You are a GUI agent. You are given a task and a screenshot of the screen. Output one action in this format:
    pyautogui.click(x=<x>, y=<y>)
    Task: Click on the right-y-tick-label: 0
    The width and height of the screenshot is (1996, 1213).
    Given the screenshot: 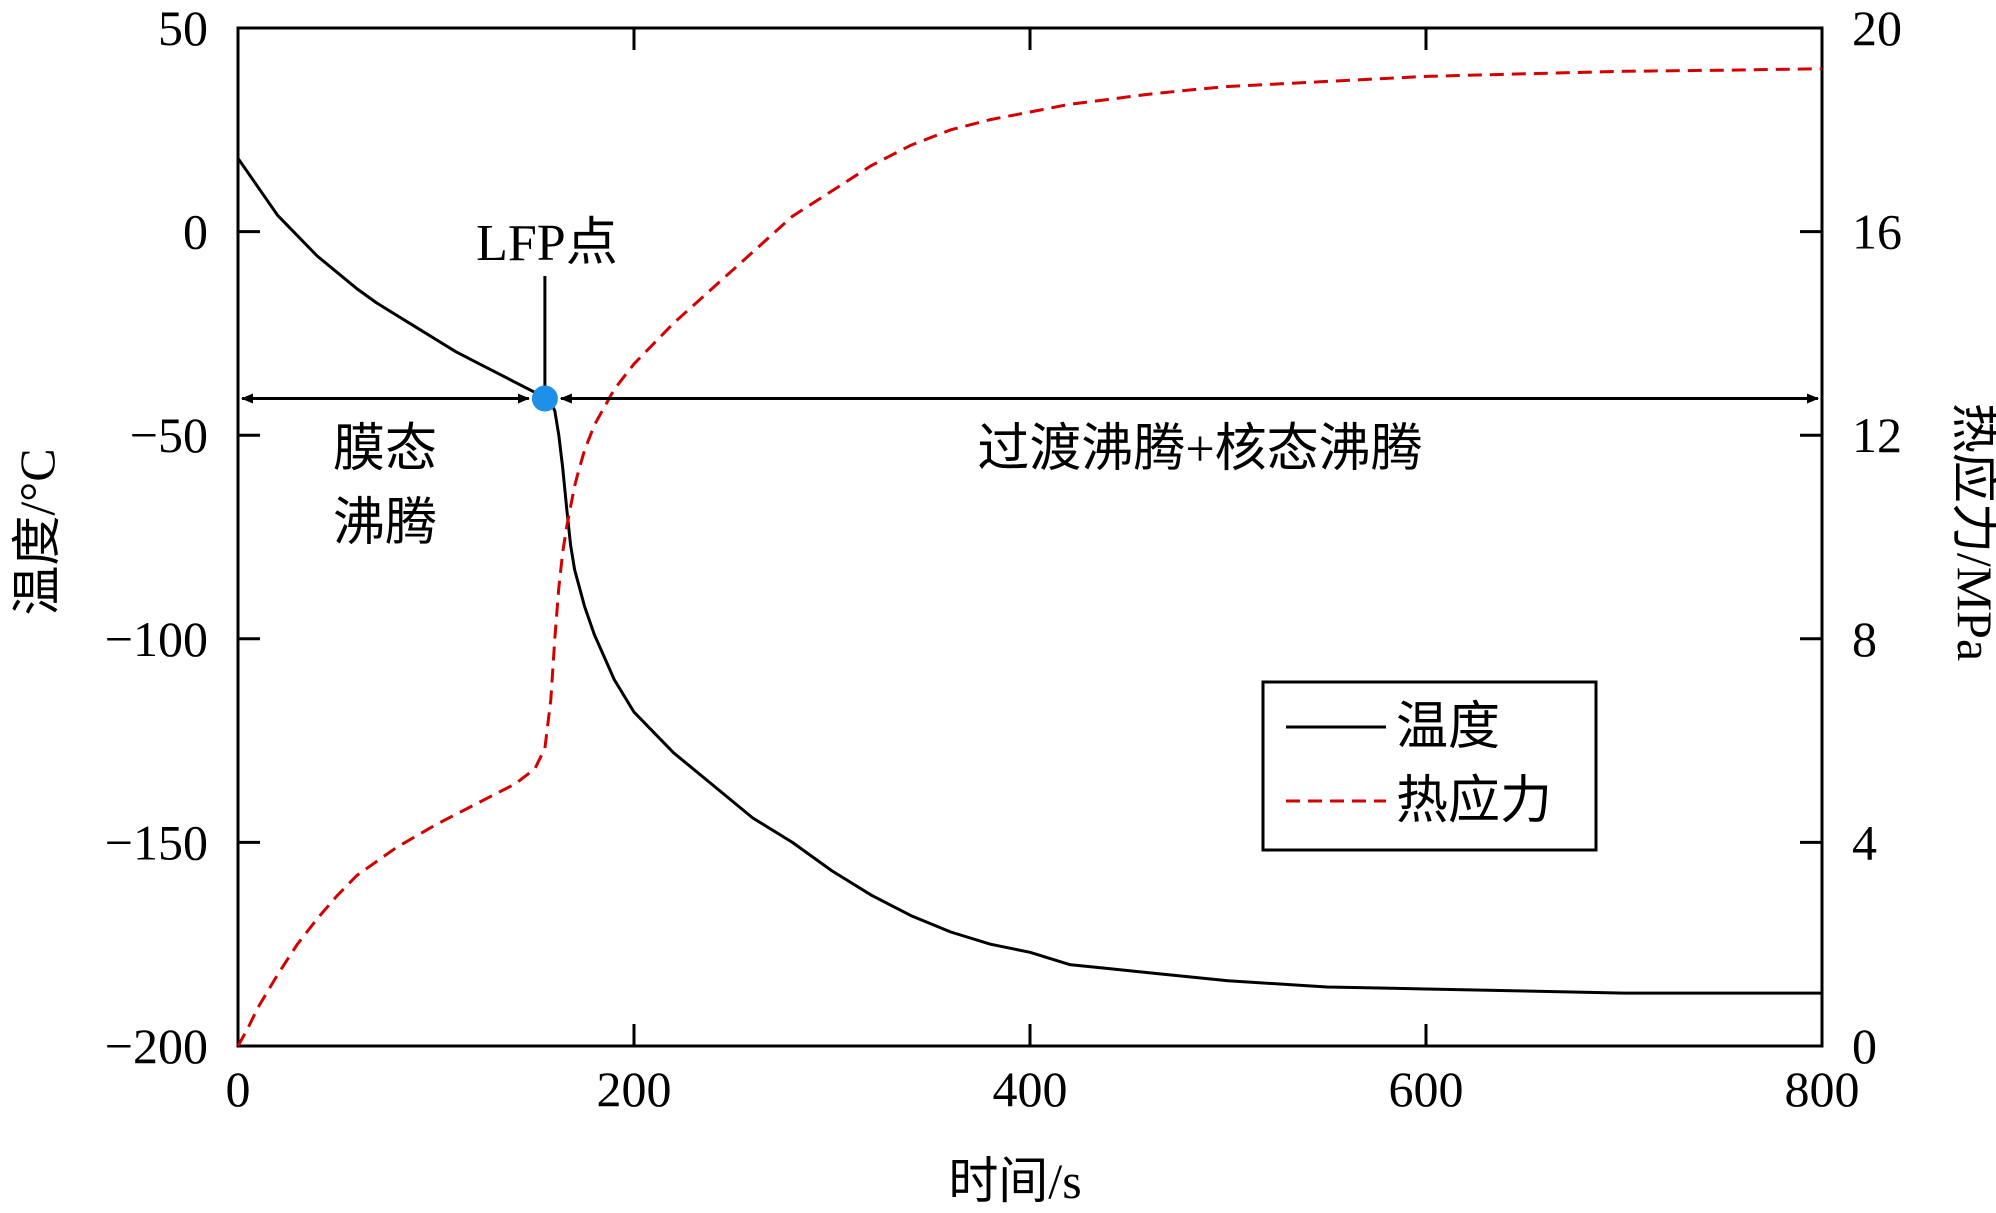 What is the action you would take?
    pyautogui.click(x=1864, y=1046)
    